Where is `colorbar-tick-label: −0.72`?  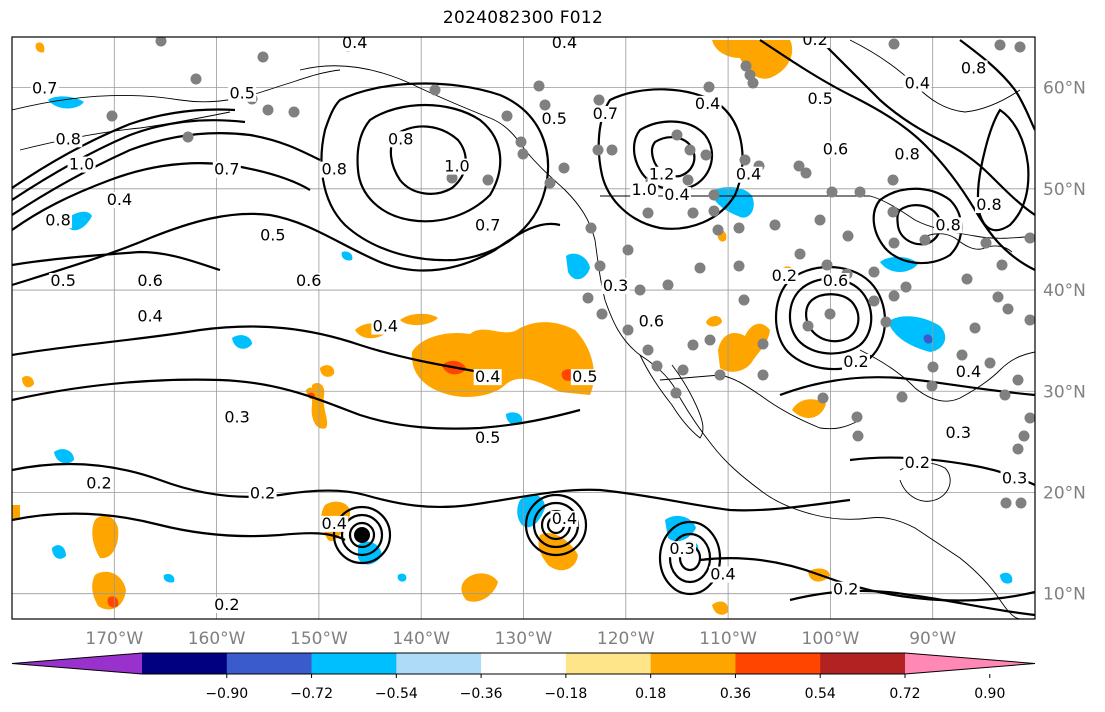 colorbar-tick-label: −0.72 is located at coordinates (311, 694).